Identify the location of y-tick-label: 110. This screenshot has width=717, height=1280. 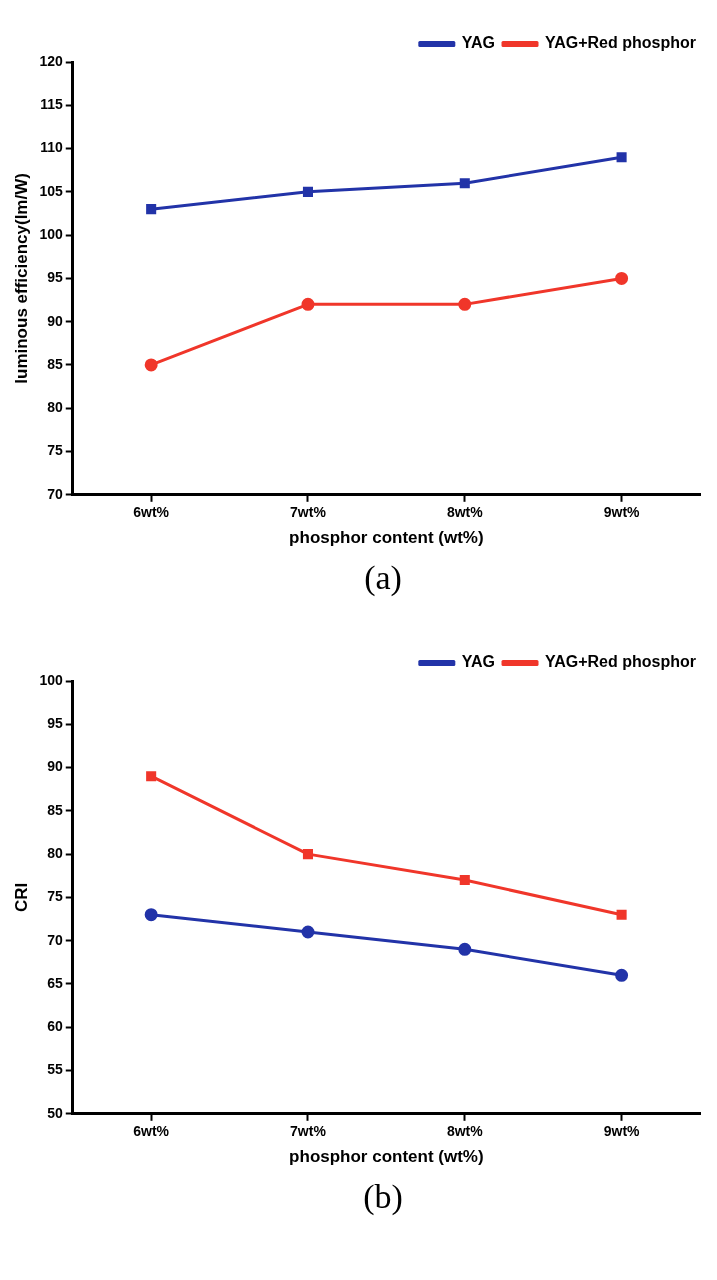
(51, 147).